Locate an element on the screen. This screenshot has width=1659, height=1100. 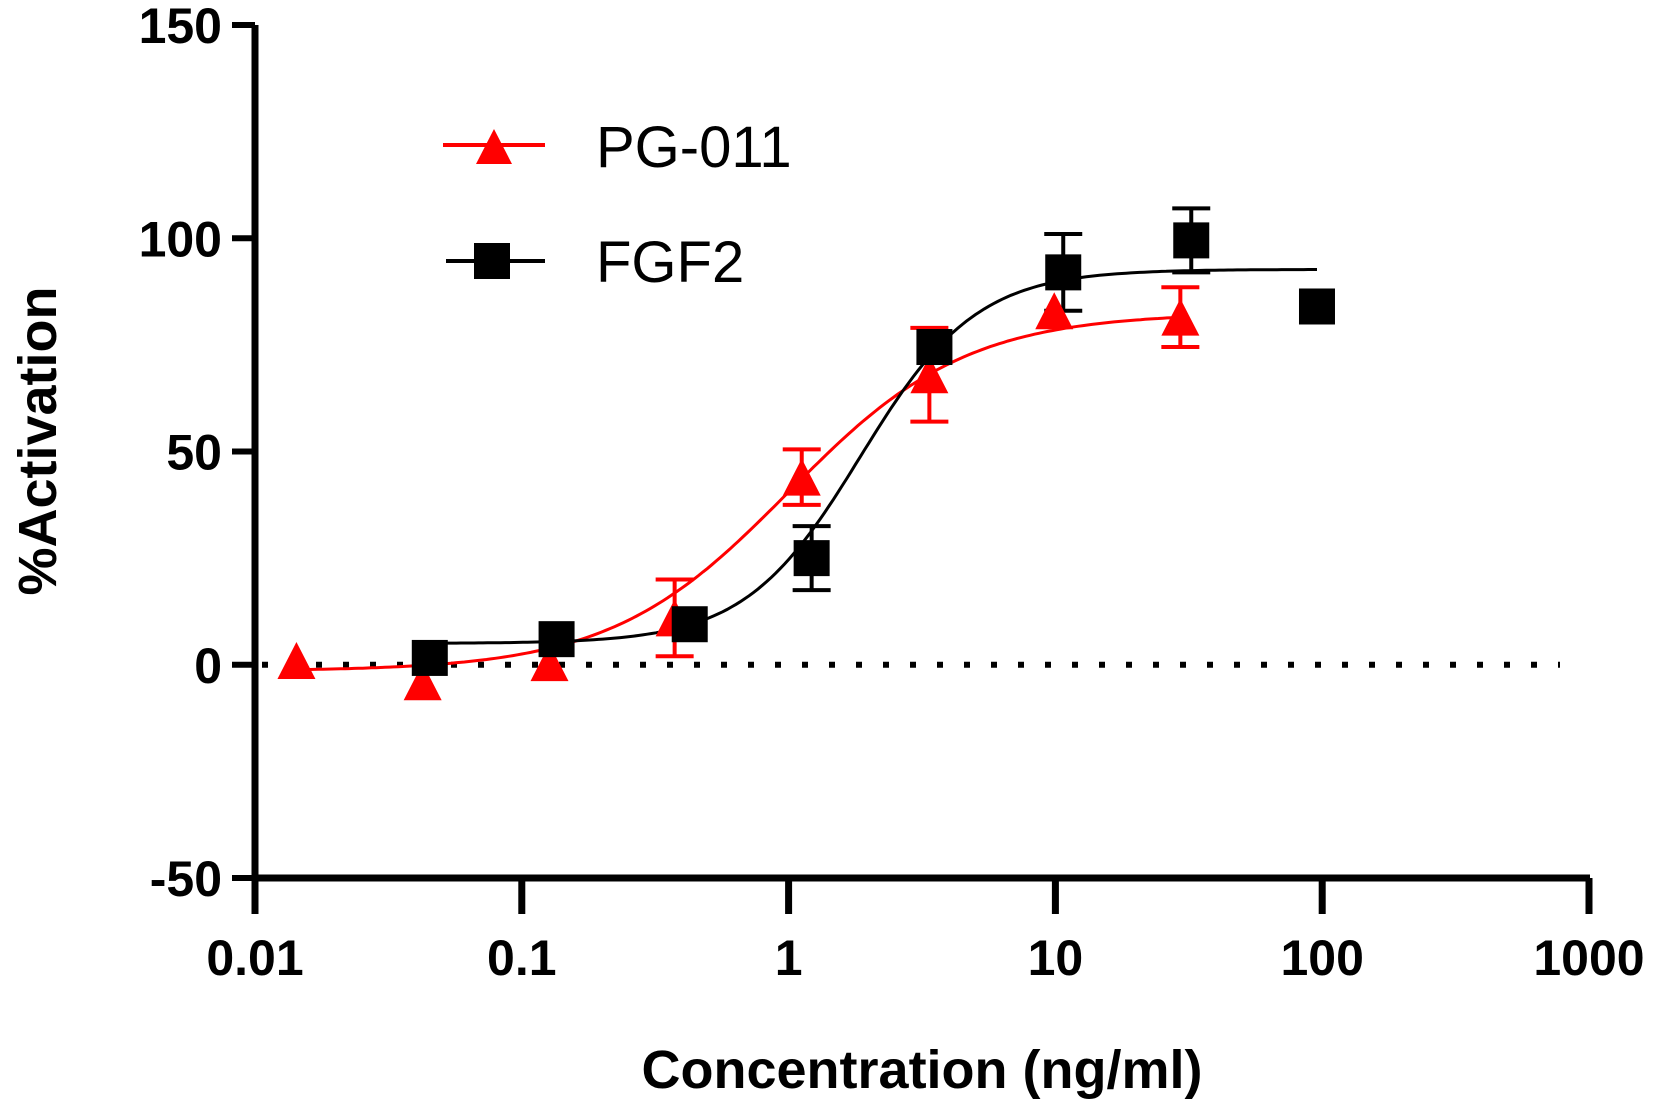
legend-label-pg-011: PG-011 is located at coordinates (694, 147).